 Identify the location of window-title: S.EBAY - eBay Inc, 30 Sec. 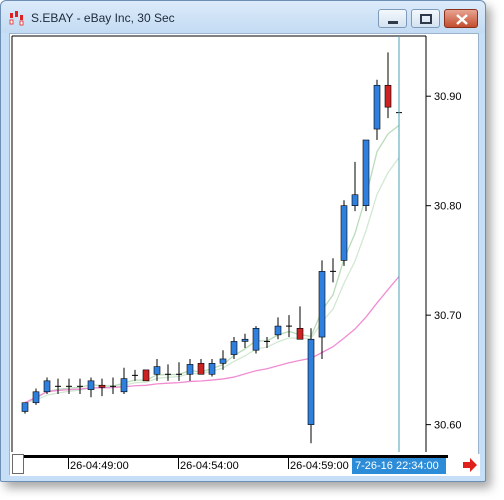
(103, 18).